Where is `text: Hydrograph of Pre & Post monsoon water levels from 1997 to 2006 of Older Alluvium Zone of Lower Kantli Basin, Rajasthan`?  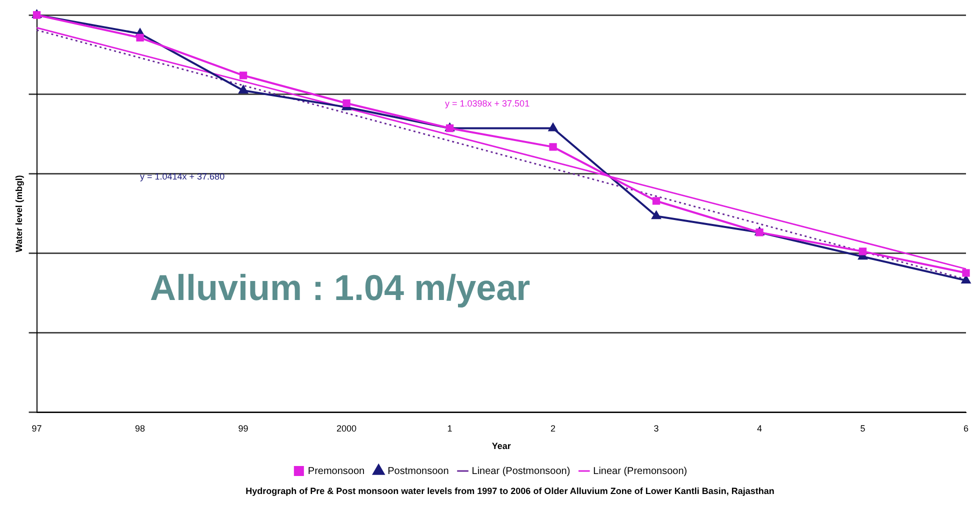 text: Hydrograph of Pre & Post monsoon water levels from 1997 to 2006 of Older Alluvium Zone of Lower Kantli Basin, Rajasthan is located at coordinates (510, 491).